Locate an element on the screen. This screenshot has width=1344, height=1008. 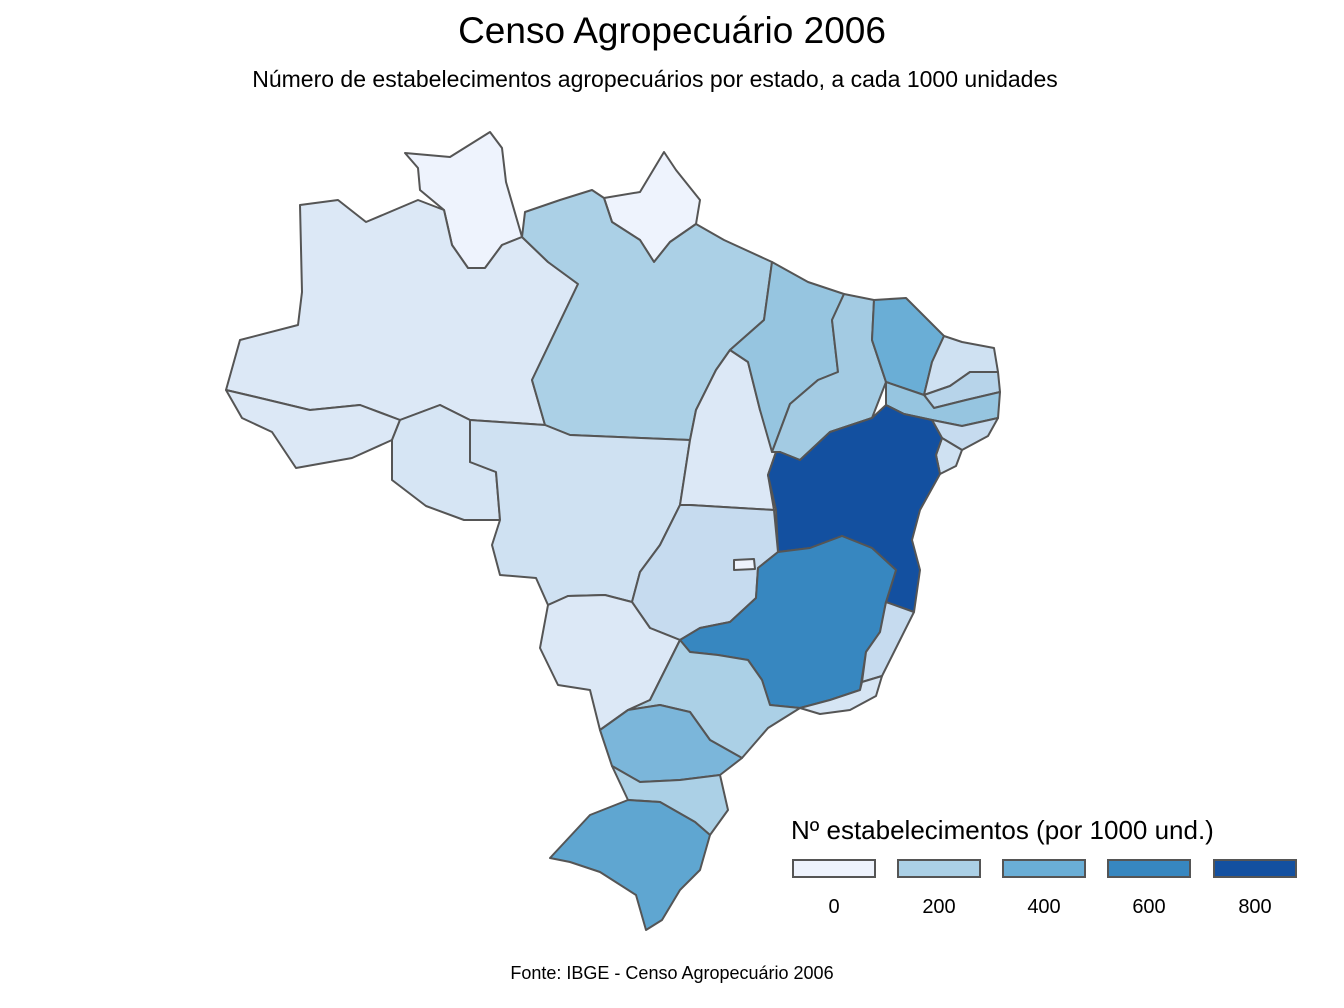
state-distrito-federal is located at coordinates (744, 564).